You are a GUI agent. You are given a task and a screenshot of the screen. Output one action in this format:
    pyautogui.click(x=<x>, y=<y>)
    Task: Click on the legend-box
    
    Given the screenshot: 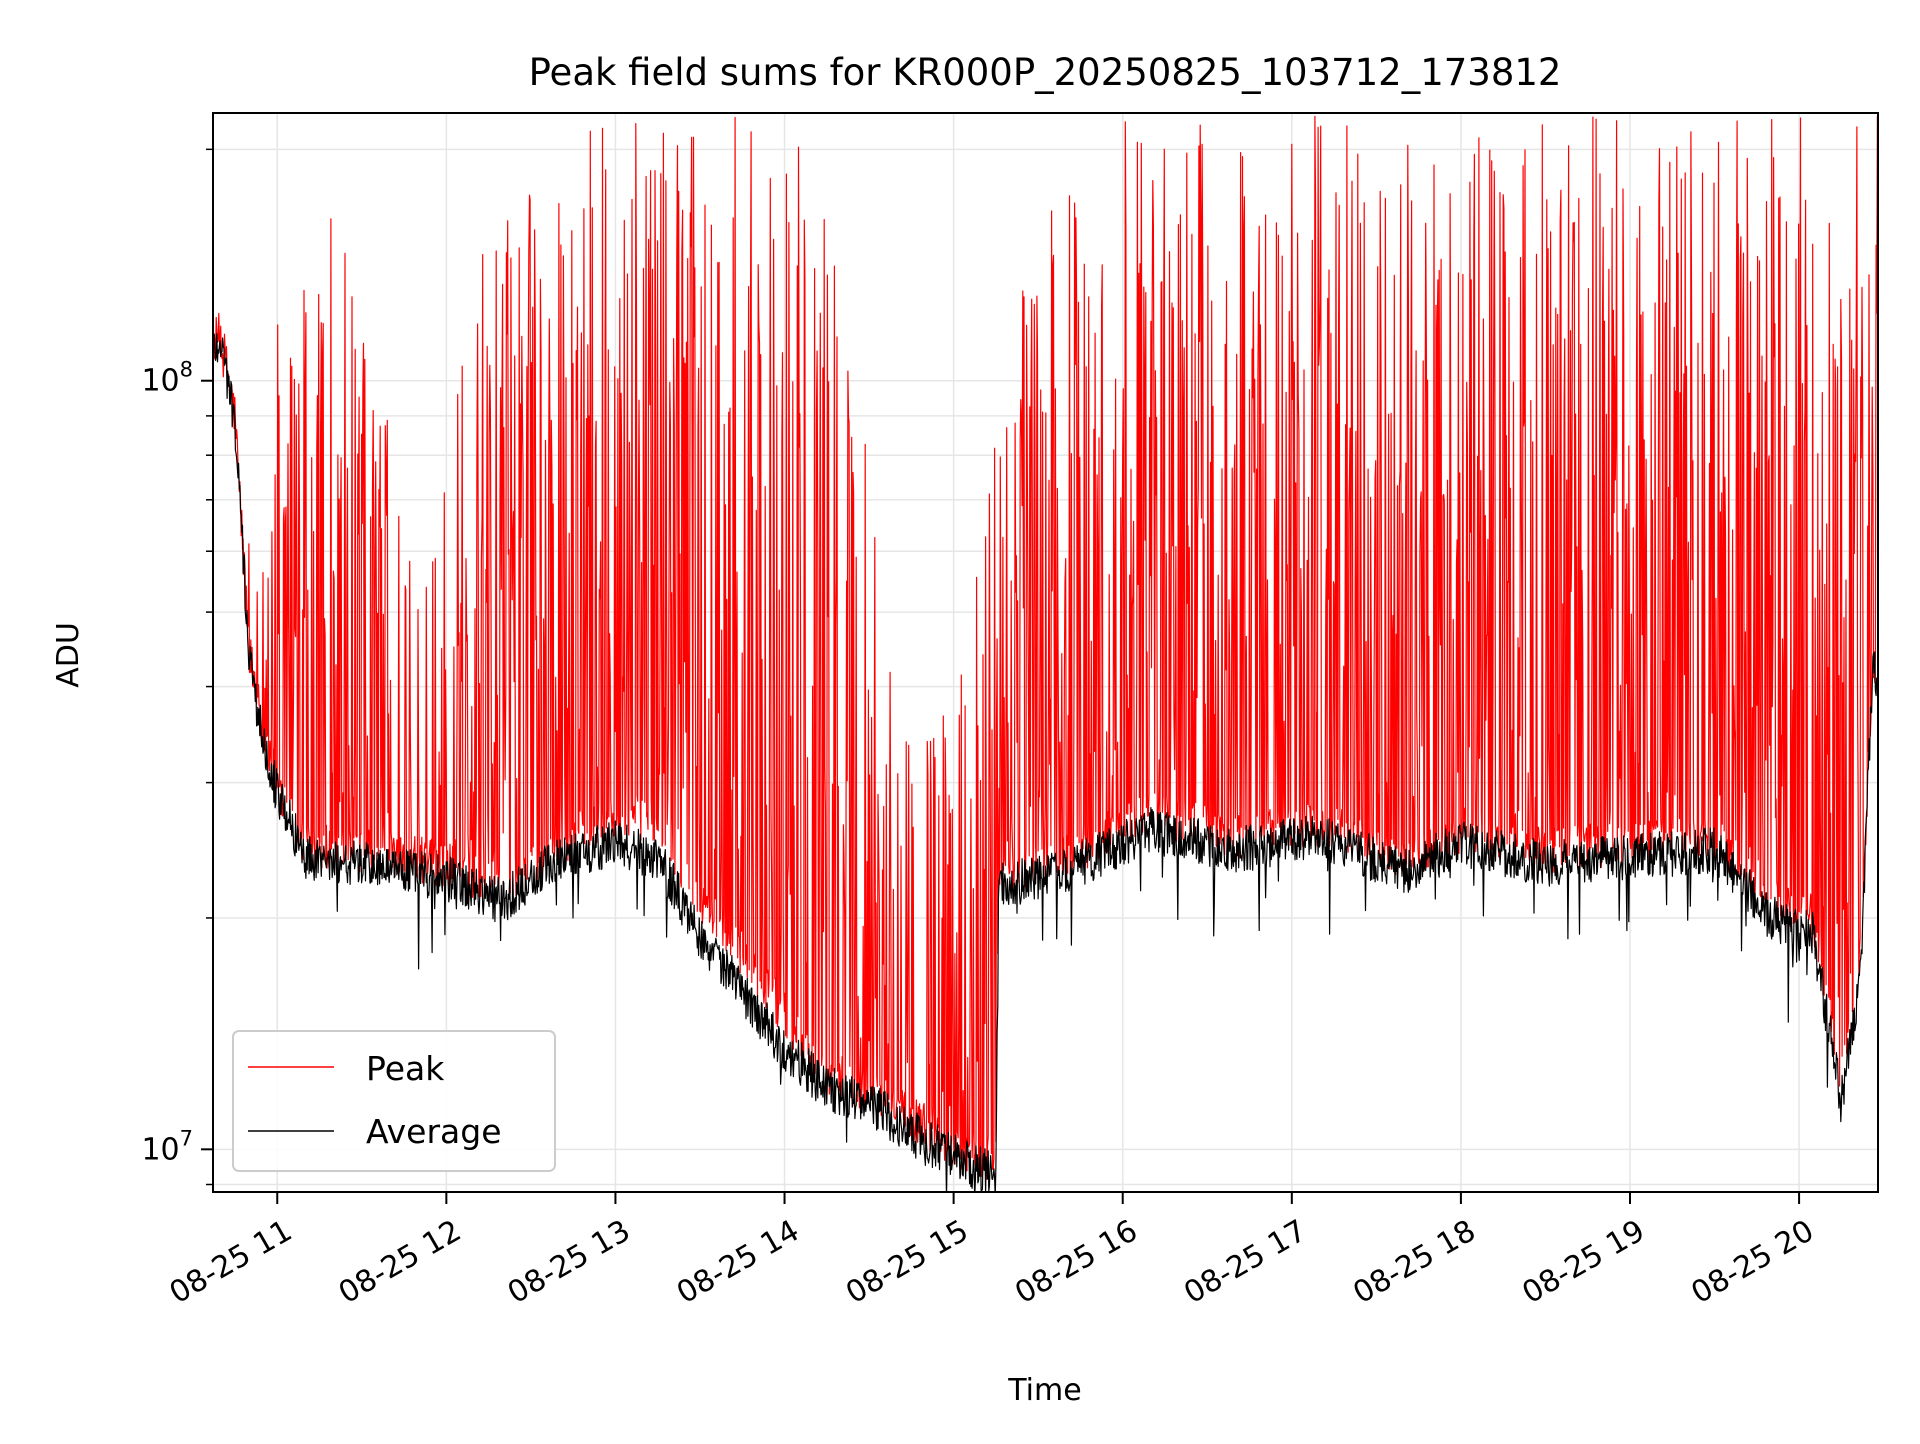 What is the action you would take?
    pyautogui.click(x=394, y=1101)
    